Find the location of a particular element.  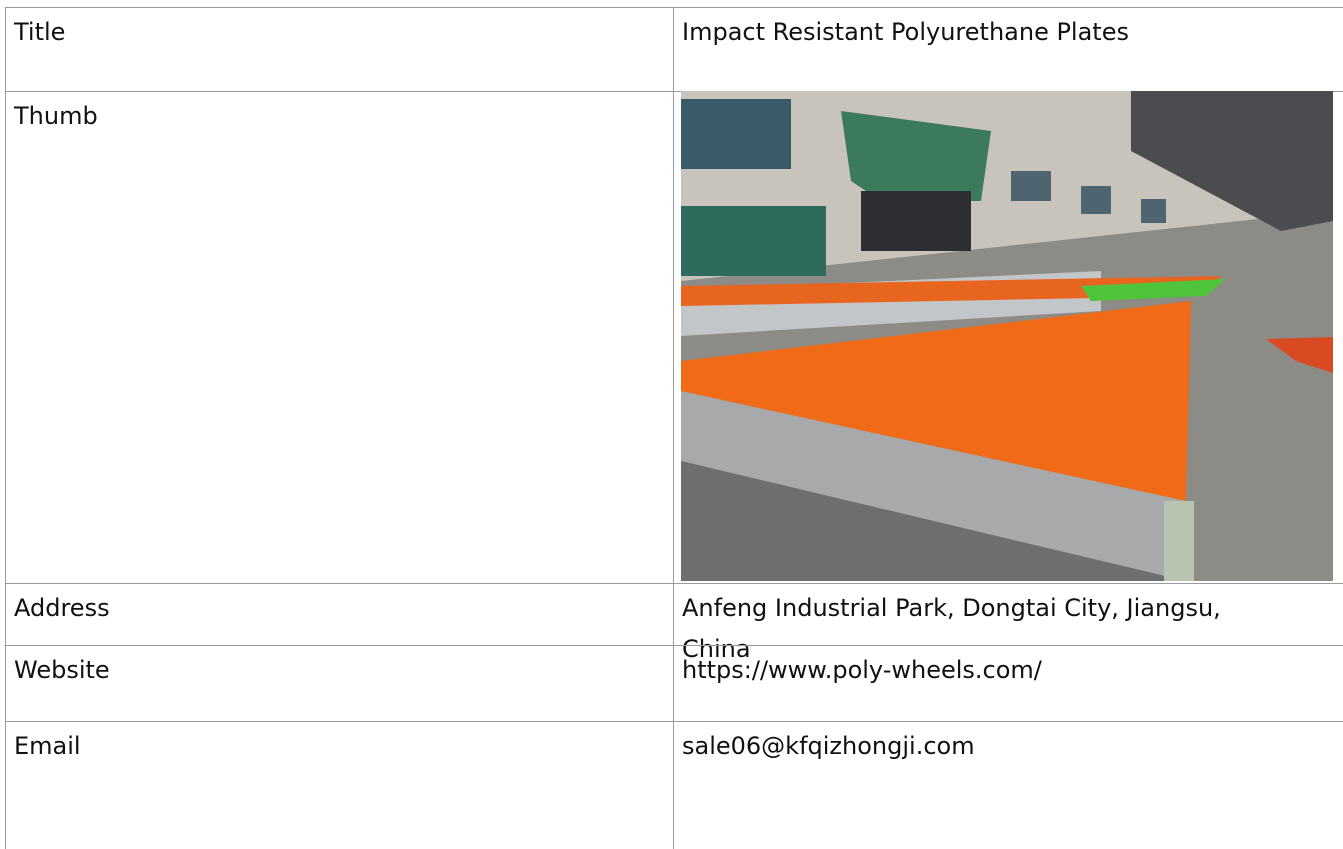

value-cell: sale06@kfqizhongji.com is located at coordinates (1008, 785).